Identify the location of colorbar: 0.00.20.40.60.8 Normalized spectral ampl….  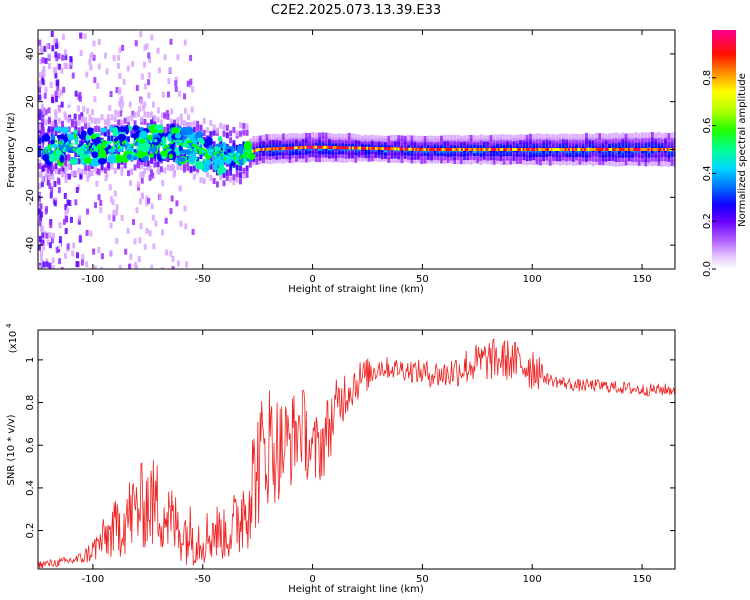
(725, 153).